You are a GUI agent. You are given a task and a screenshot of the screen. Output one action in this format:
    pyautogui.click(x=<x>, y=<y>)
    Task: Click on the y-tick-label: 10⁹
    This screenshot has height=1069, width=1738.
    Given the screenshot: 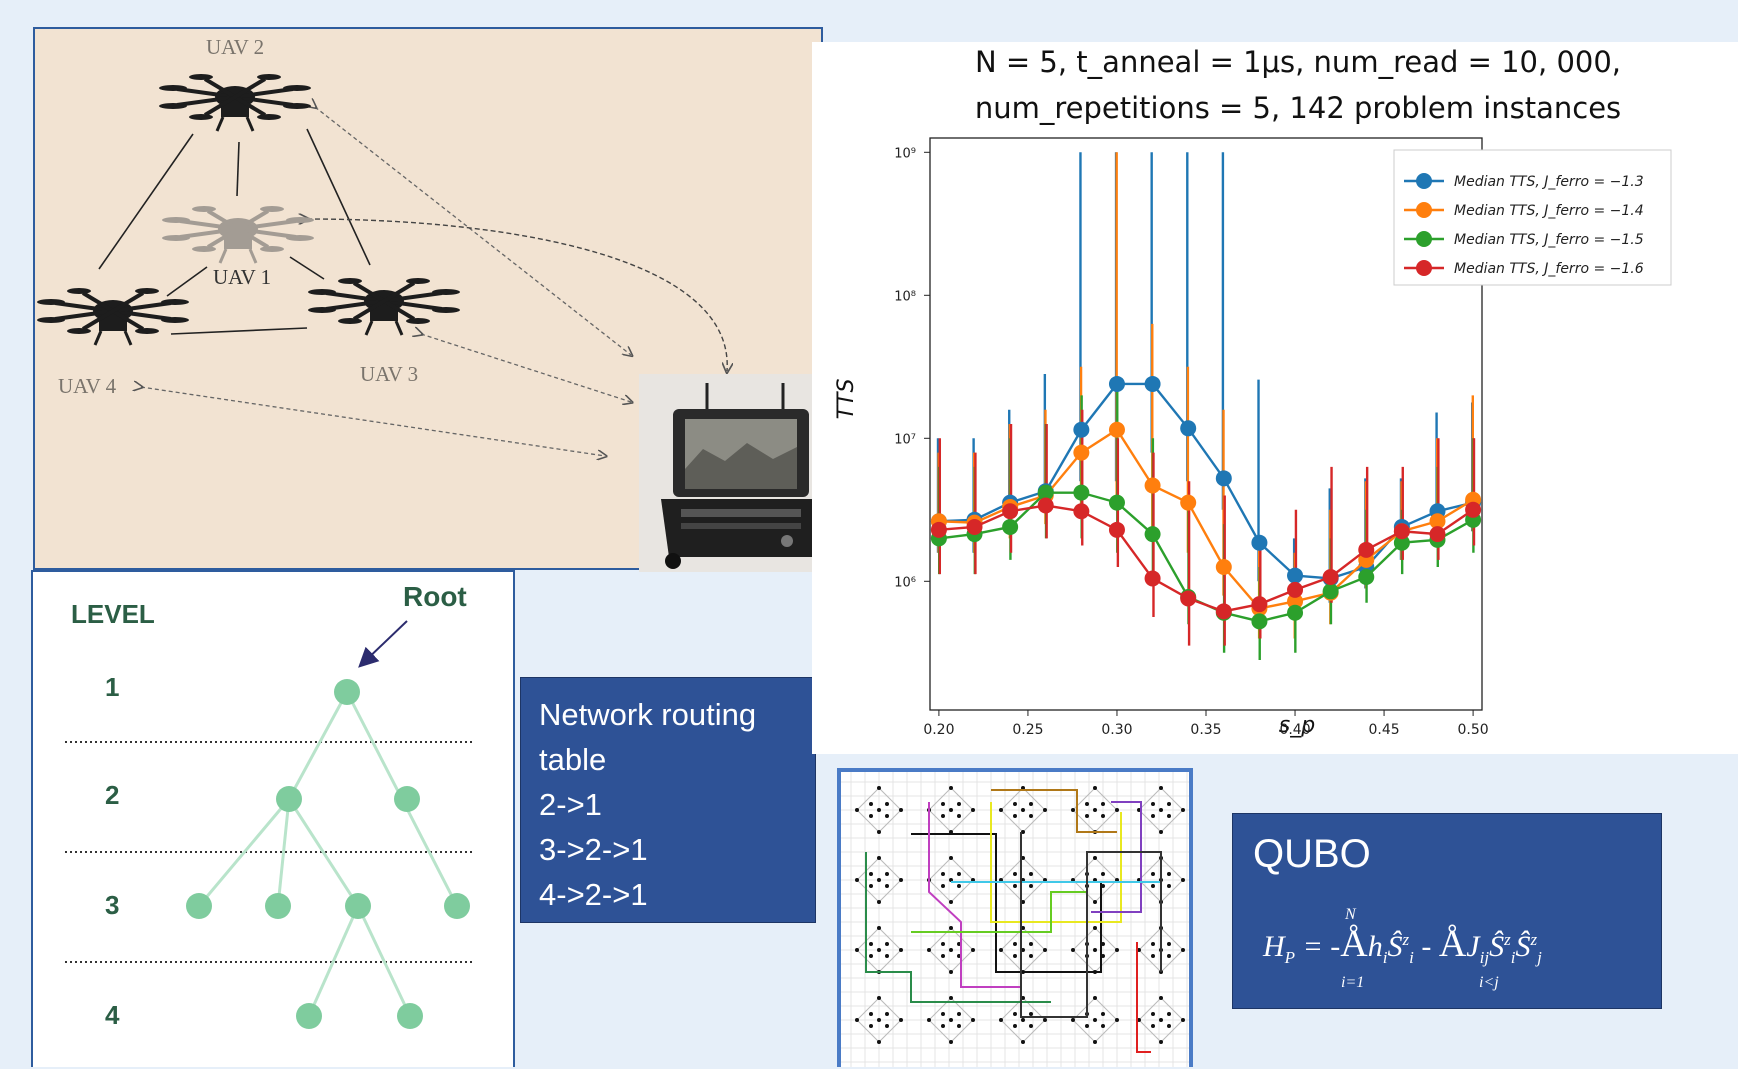 What is the action you would take?
    pyautogui.click(x=905, y=153)
    